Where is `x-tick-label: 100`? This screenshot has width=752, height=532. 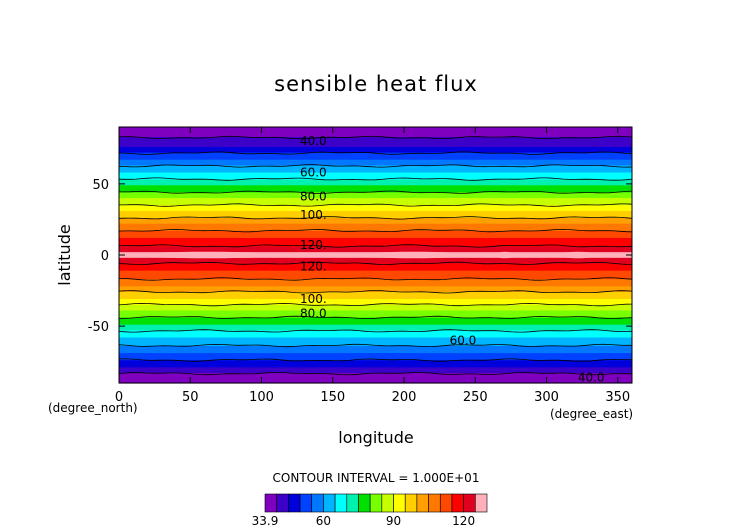
x-tick-label: 100 is located at coordinates (261, 397).